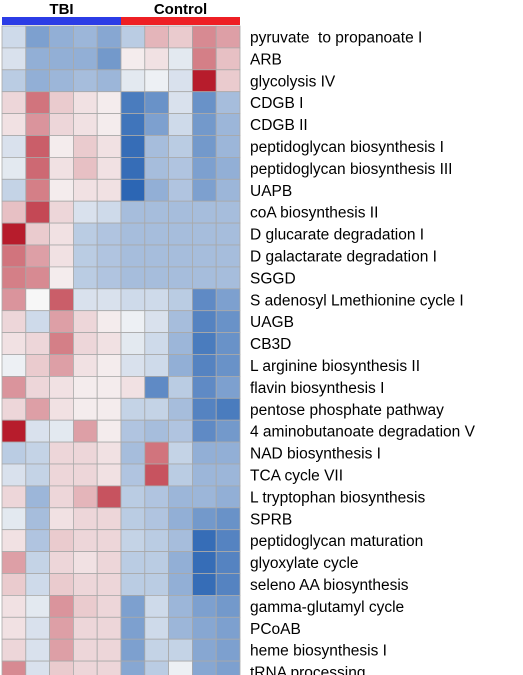  Describe the element at coordinates (271, 191) in the screenshot. I see `row-label: UAPB` at that location.